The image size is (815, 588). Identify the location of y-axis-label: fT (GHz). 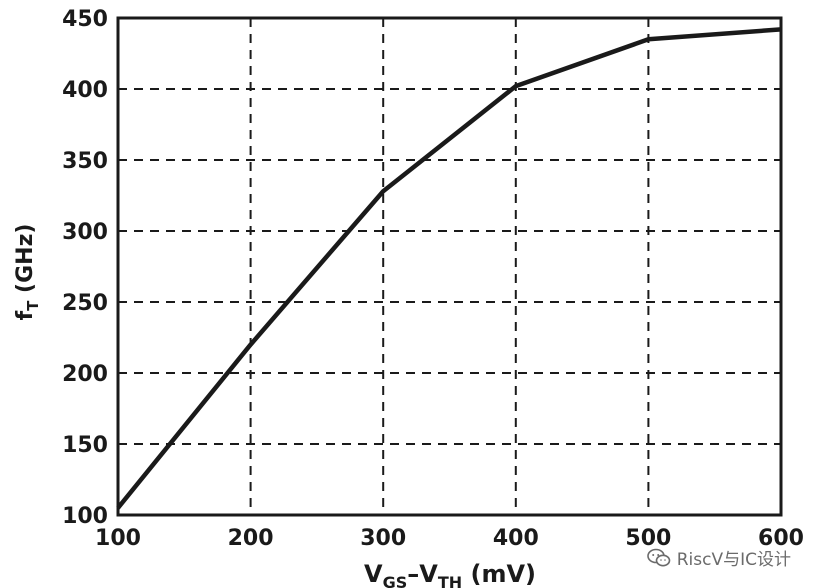
(27, 272).